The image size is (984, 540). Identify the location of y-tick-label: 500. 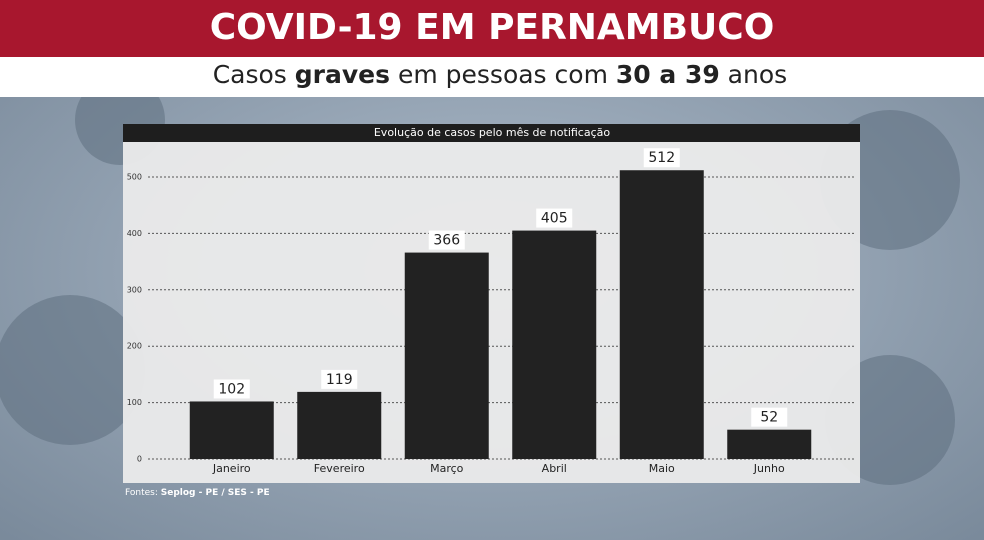
(134, 177).